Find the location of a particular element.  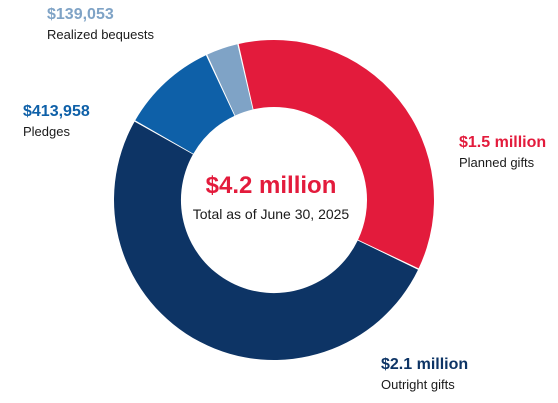

slice-value-label: $139,053 is located at coordinates (80, 14).